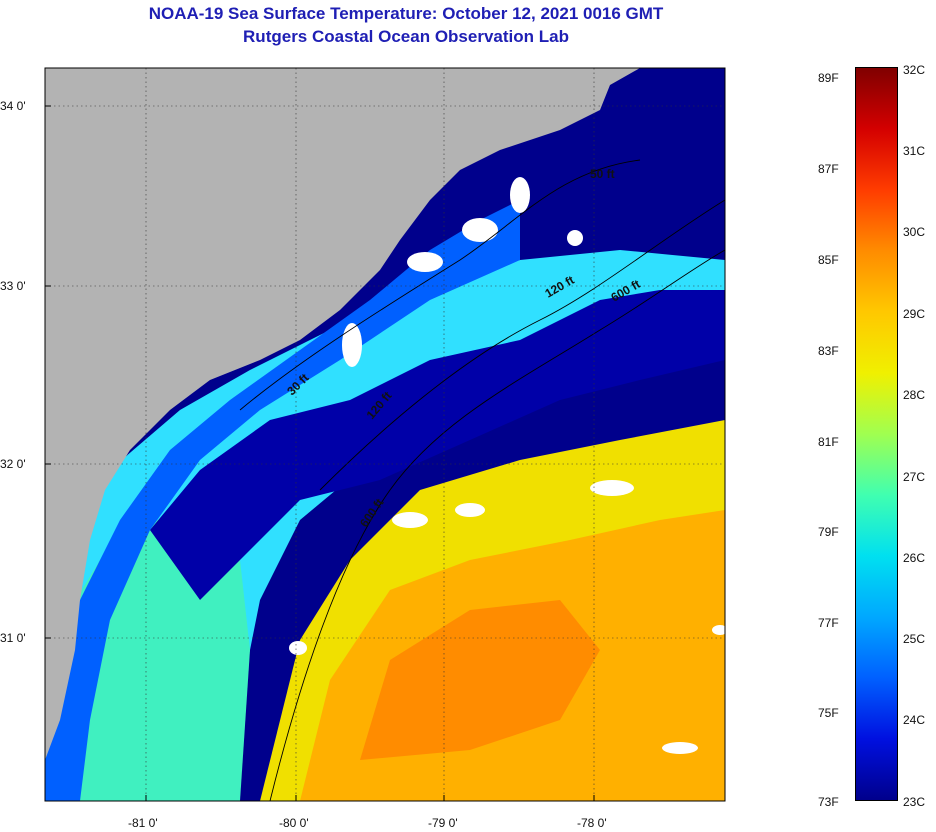 This screenshot has height=832, width=936. I want to click on colorbar-f-label: 75F, so click(828, 713).